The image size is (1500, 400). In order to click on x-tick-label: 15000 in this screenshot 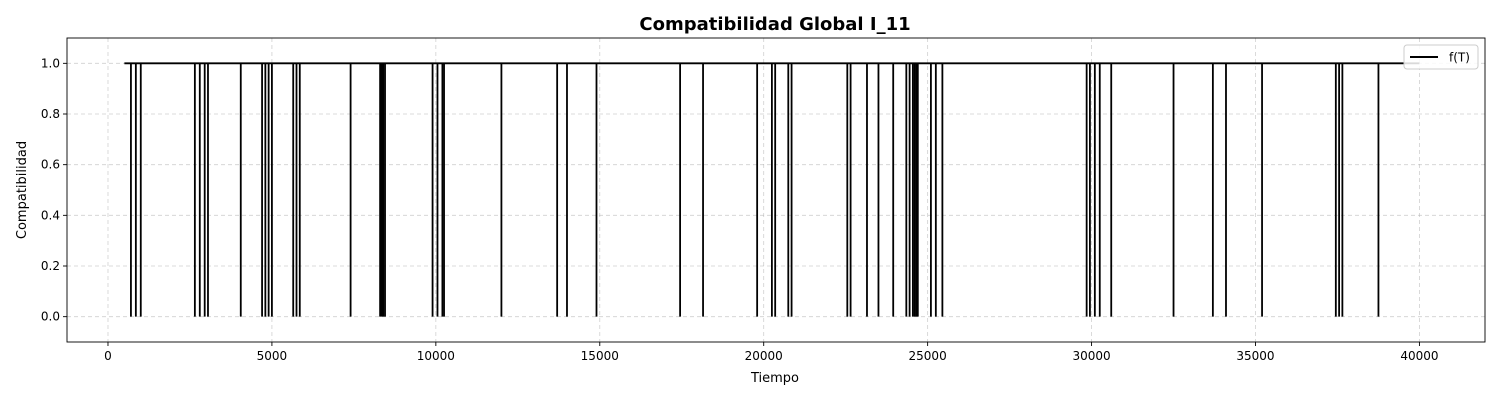, I will do `click(600, 356)`.